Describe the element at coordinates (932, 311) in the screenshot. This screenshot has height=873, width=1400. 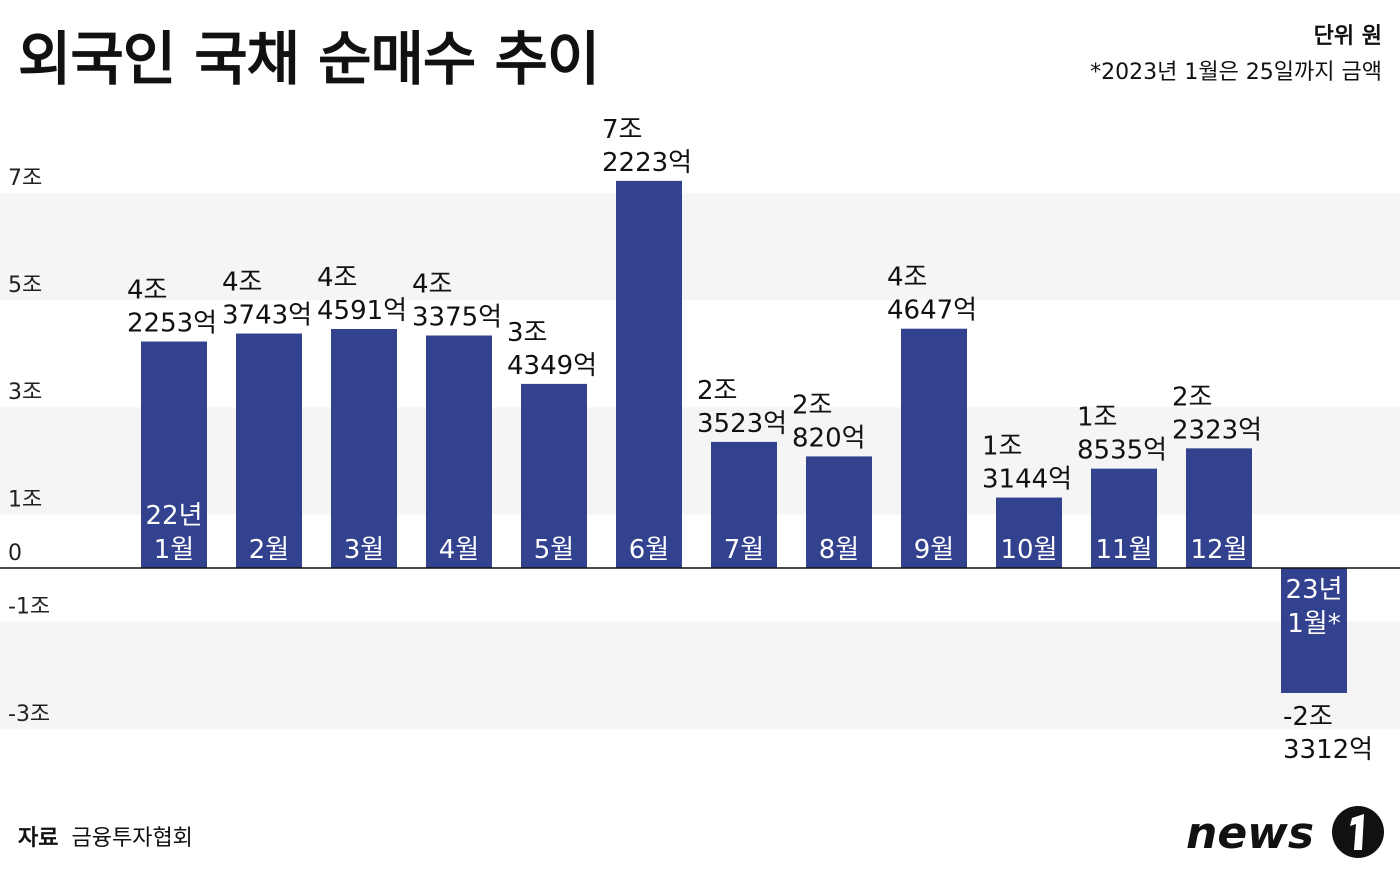
I see `value-label: 4647억` at that location.